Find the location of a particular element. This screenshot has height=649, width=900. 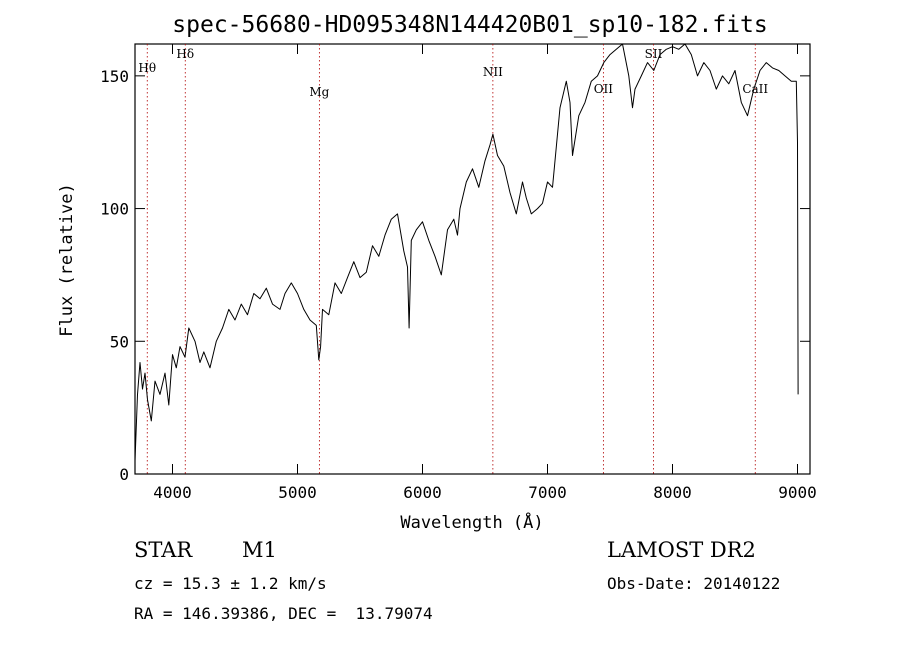

annotation-label: Hθ is located at coordinates (147, 68).